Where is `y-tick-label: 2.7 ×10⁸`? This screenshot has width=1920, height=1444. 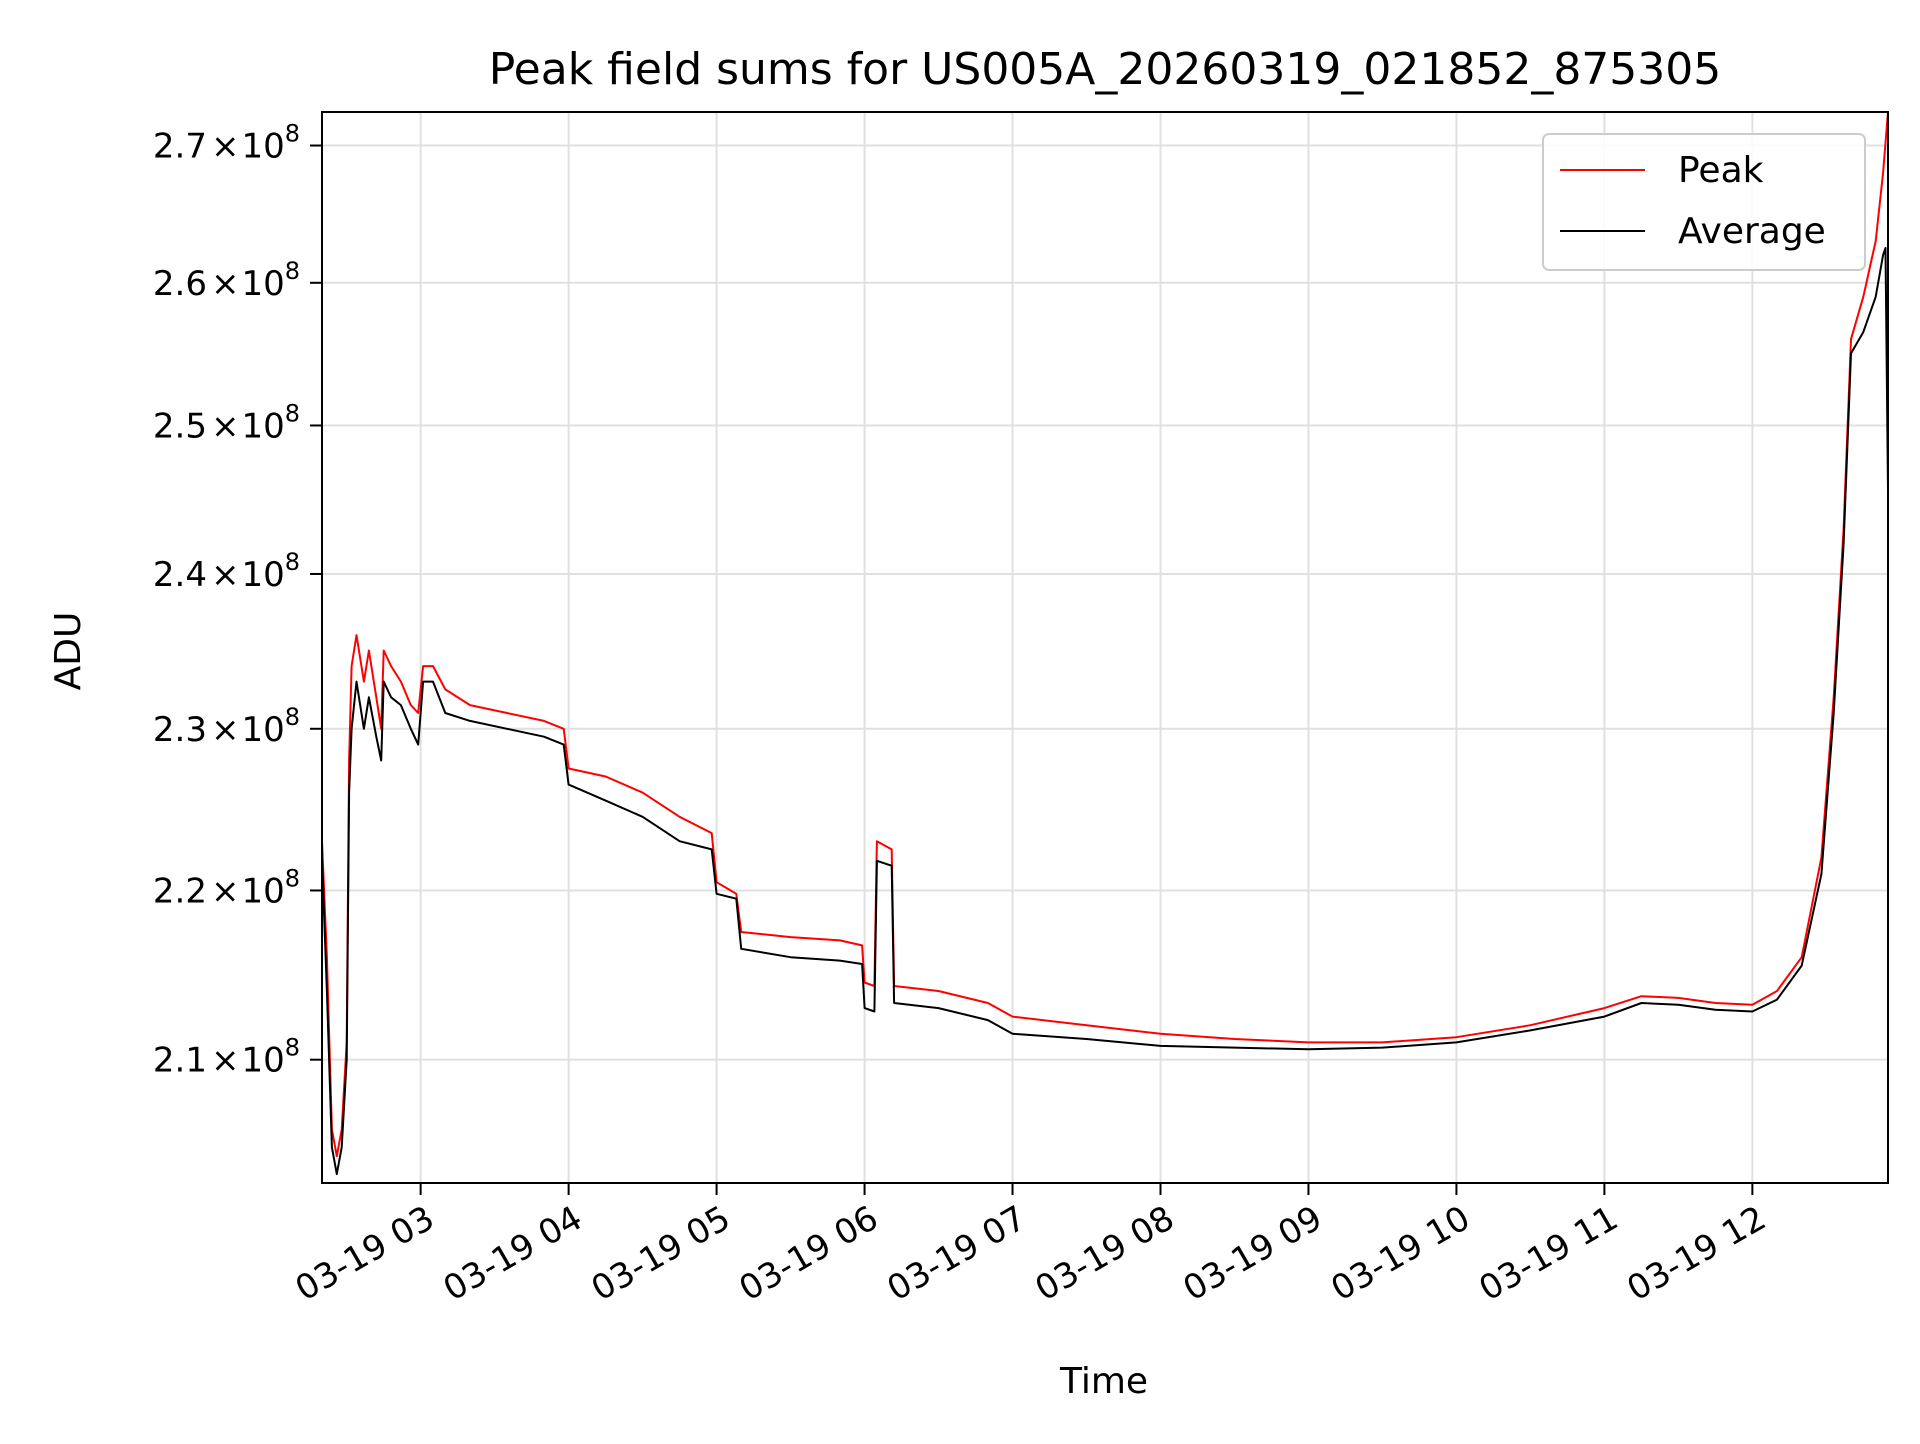
y-tick-label: 2.7 ×10⁸ is located at coordinates (226, 143).